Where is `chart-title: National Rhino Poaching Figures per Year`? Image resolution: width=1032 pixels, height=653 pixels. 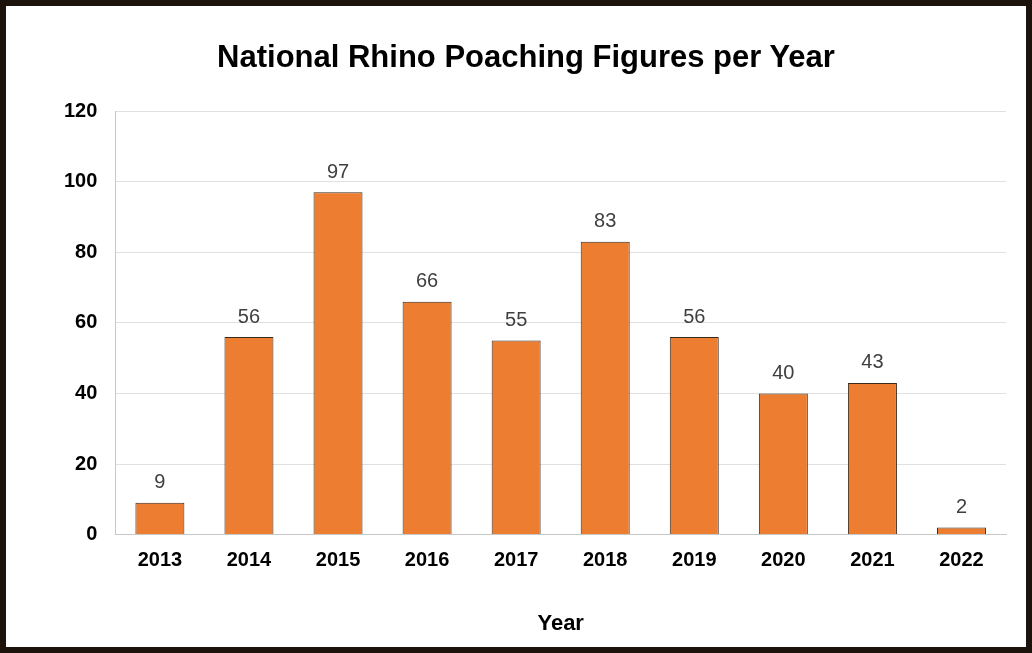 chart-title: National Rhino Poaching Figures per Year is located at coordinates (526, 57).